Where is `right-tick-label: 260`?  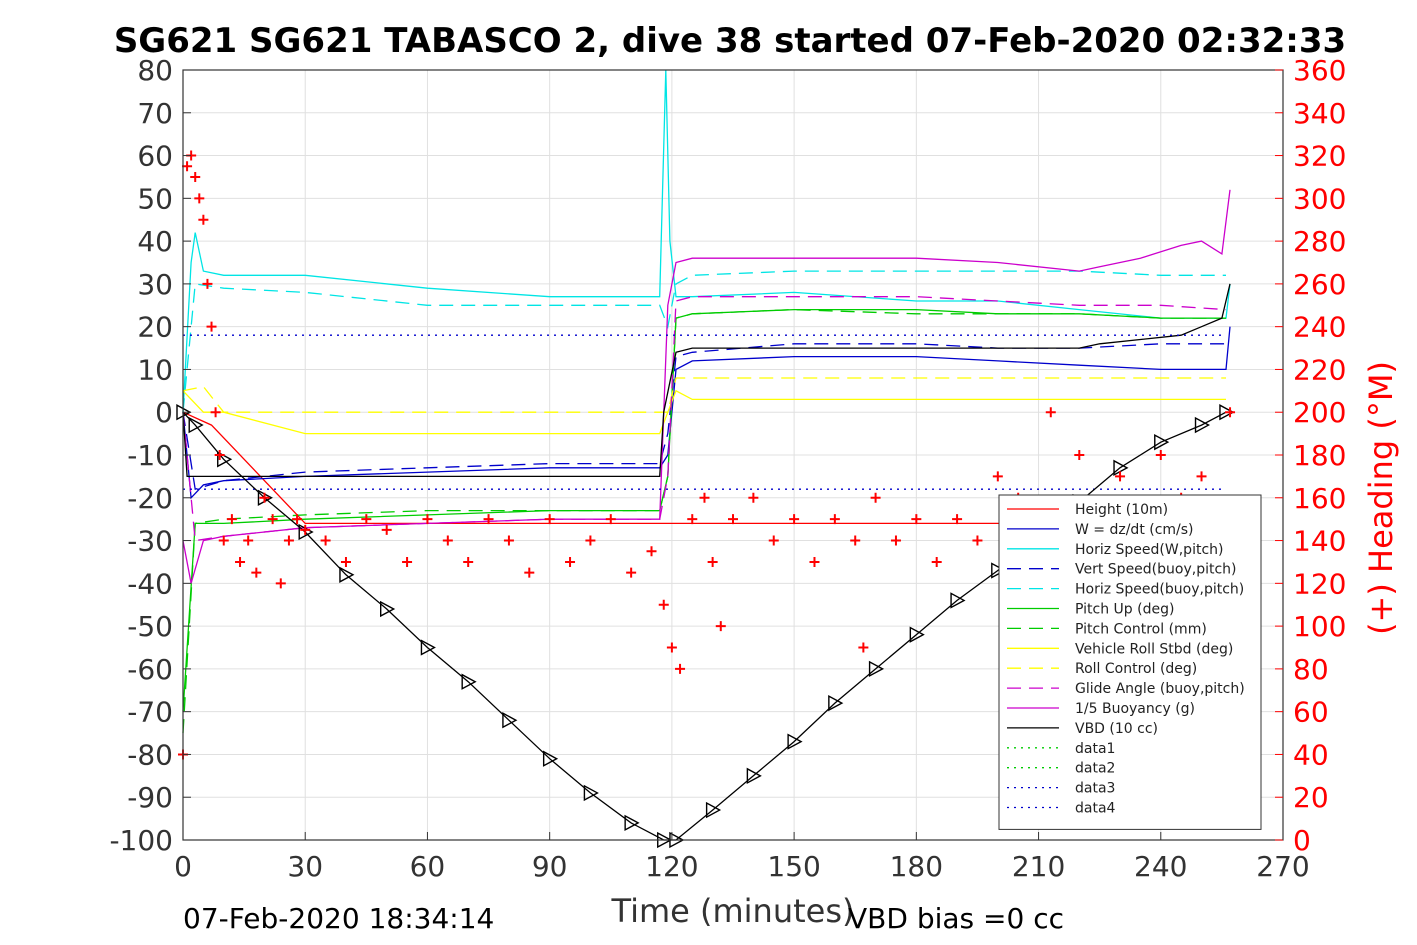 right-tick-label: 260 is located at coordinates (1319, 284).